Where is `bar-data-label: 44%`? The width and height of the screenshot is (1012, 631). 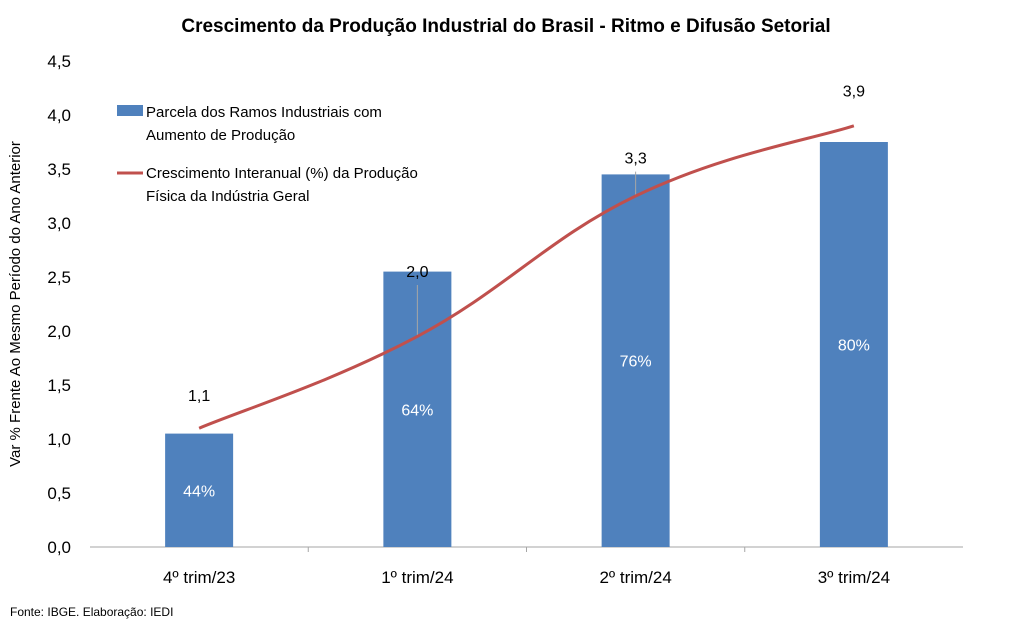 bar-data-label: 44% is located at coordinates (199, 491).